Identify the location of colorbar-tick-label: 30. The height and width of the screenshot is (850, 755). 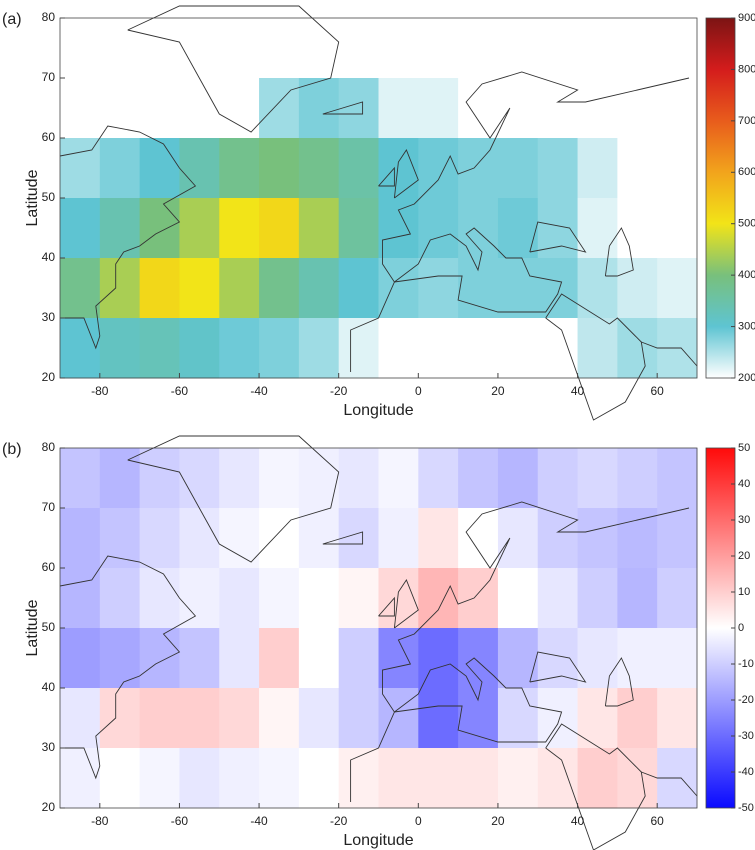
(744, 520).